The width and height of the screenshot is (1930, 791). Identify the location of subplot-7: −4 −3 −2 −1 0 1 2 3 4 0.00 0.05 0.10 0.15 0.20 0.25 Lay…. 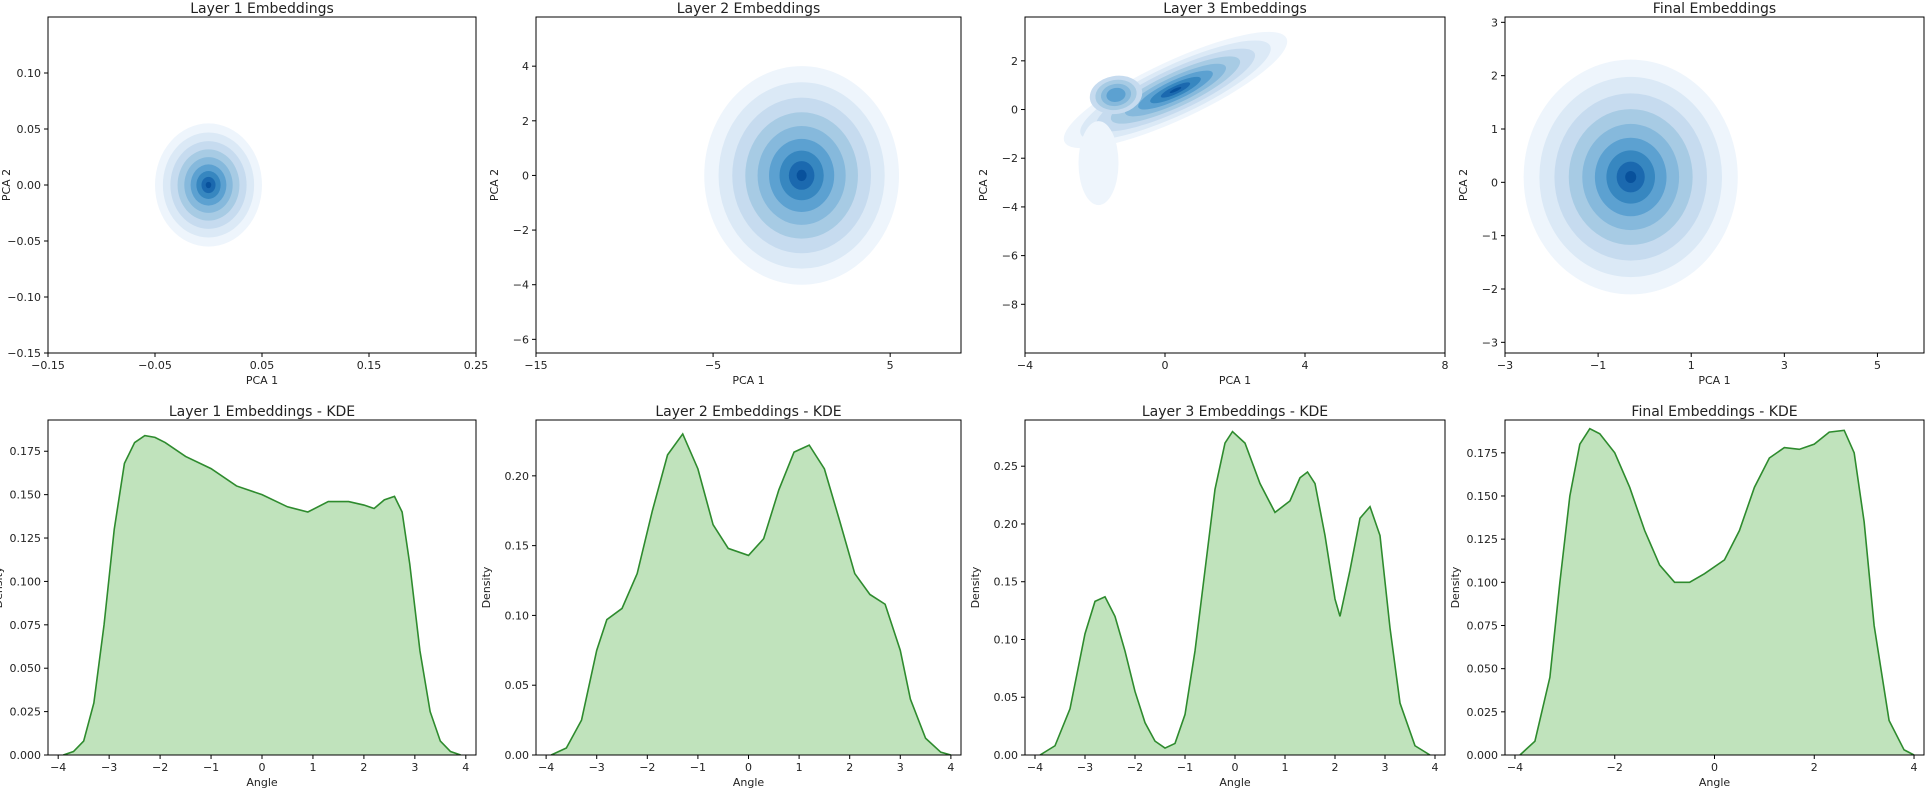
(1207, 596).